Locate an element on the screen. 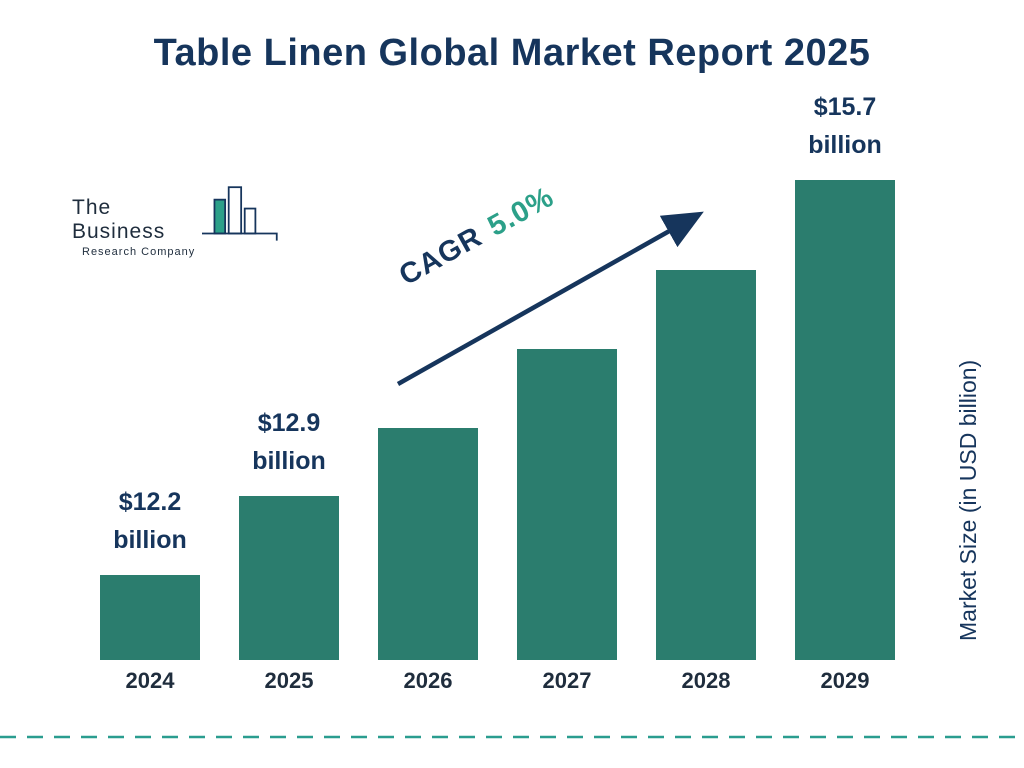  bar-2026 is located at coordinates (428, 544).